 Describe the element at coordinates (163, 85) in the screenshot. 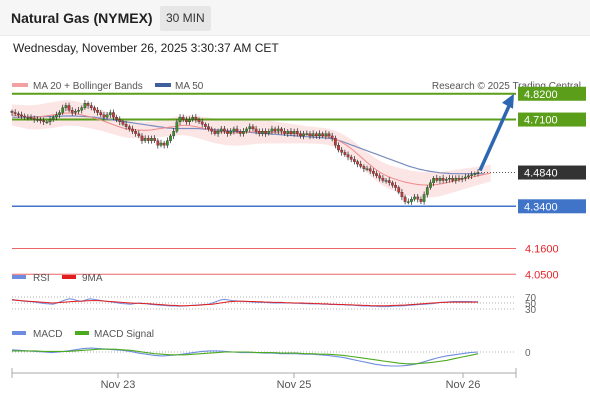

I see `ma50-legend-swatch` at that location.